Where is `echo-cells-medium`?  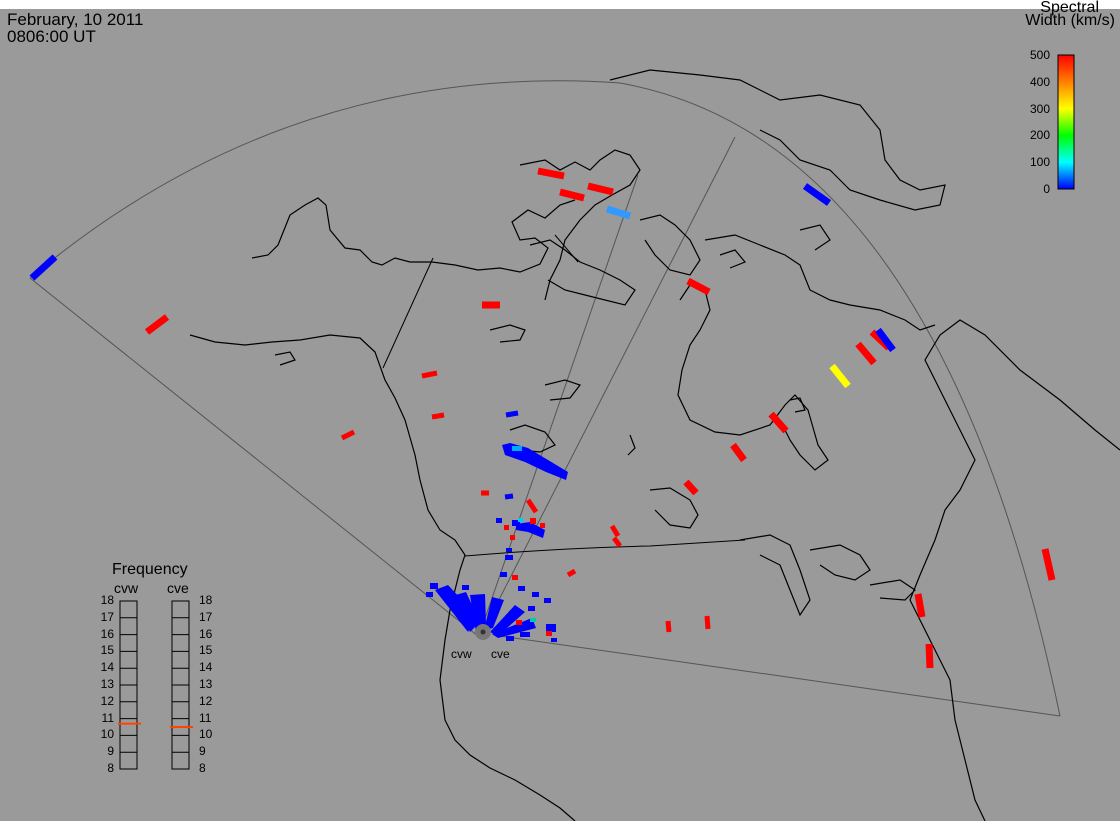 echo-cells-medium is located at coordinates (525, 501).